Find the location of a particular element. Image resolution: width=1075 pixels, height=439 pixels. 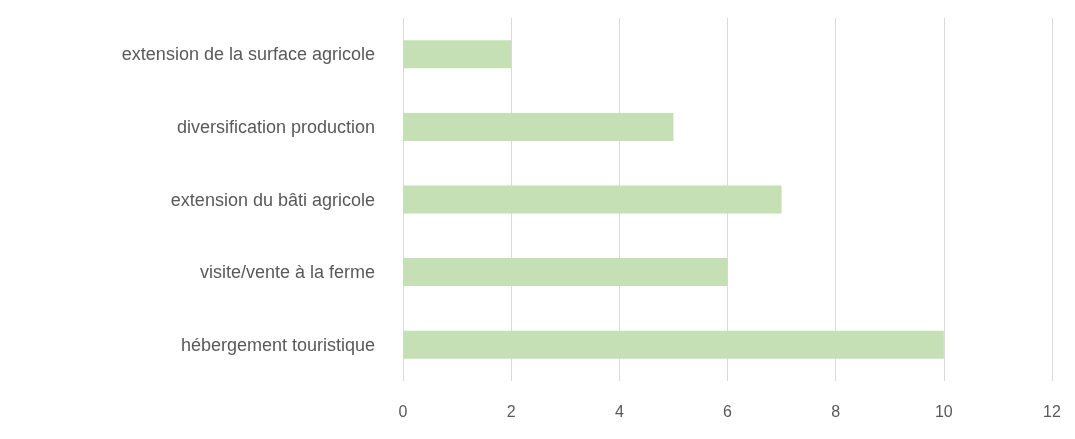

x-tick-label: 0 is located at coordinates (403, 411).